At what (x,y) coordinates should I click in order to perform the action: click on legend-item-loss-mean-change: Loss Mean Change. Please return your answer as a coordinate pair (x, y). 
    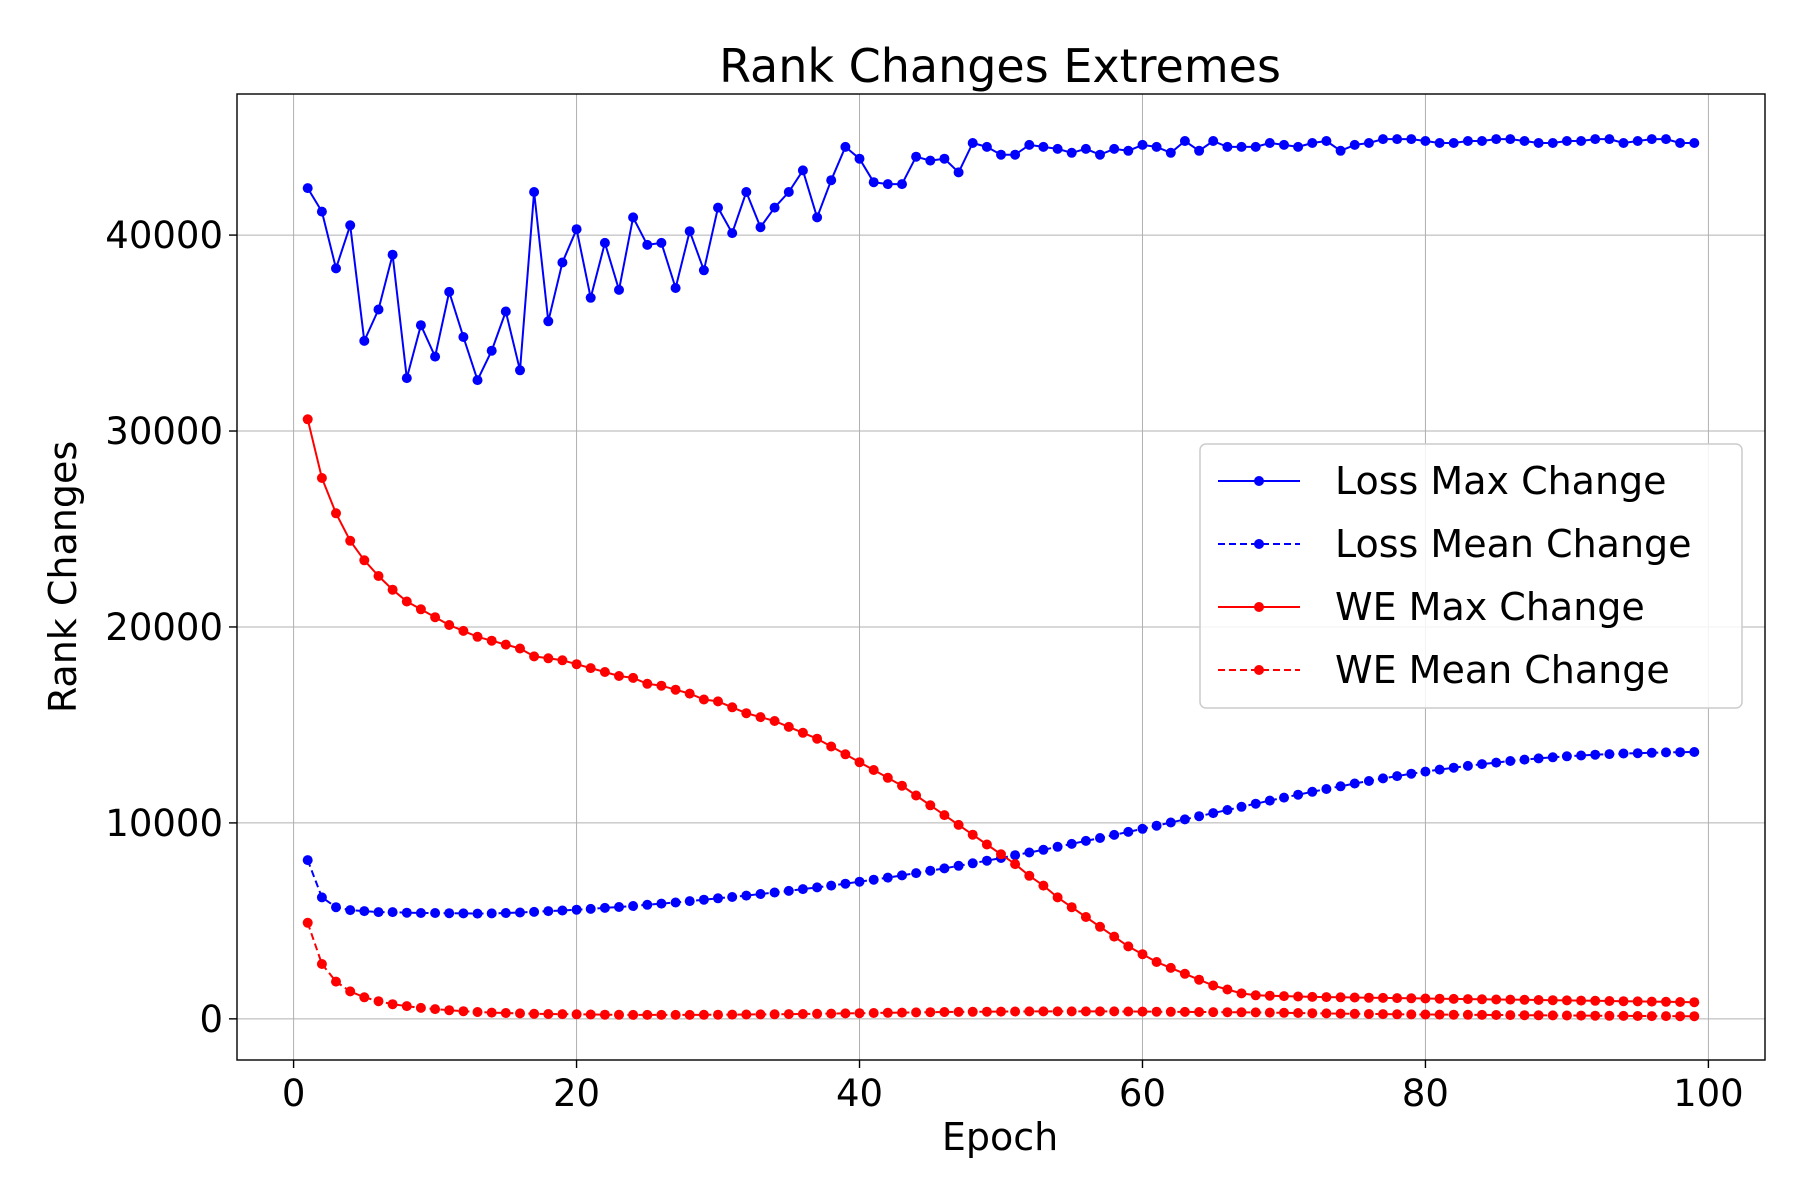
    Looking at the image, I should click on (1455, 544).